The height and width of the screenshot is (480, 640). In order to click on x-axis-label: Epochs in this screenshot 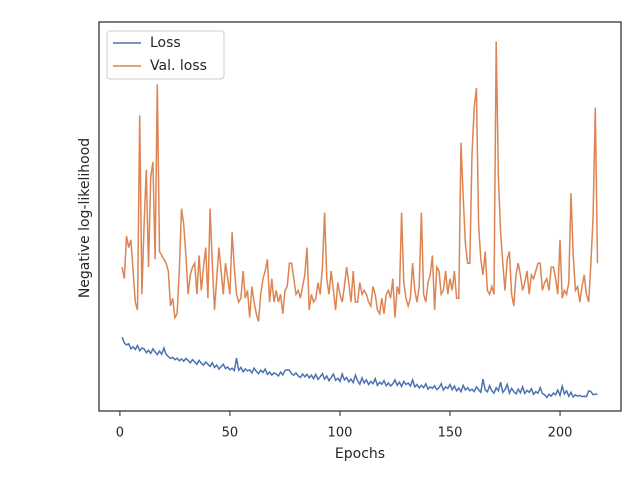, I will do `click(360, 454)`.